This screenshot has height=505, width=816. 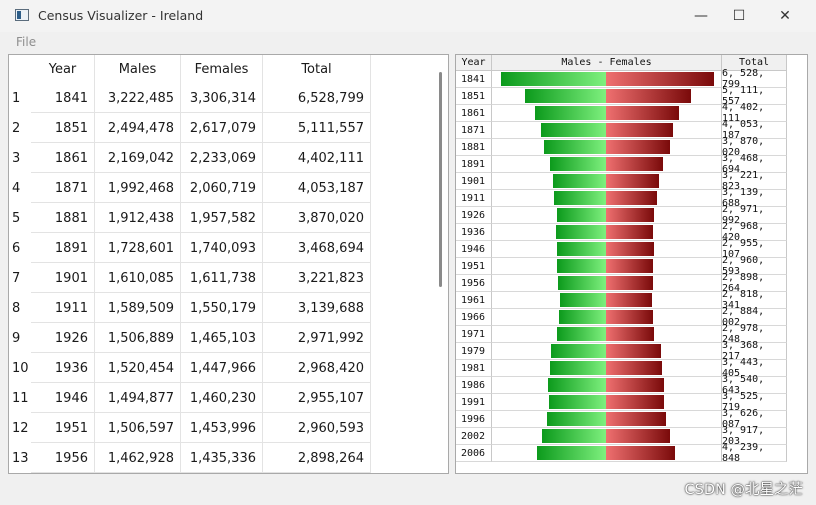 What do you see at coordinates (63, 218) in the screenshot?
I see `cell-year: 1881` at bounding box center [63, 218].